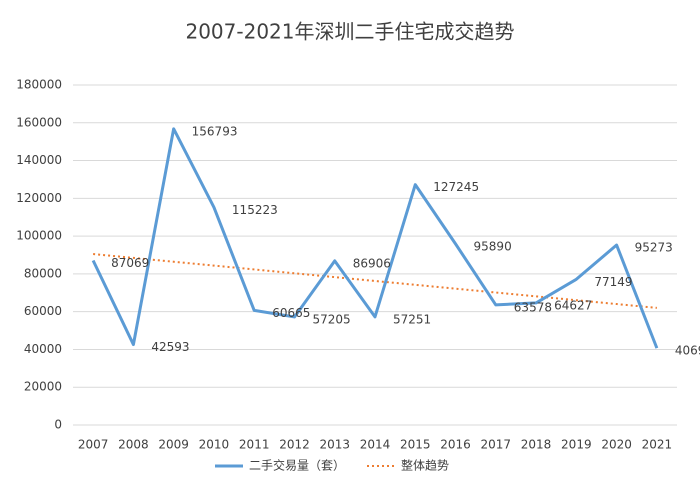 Image resolution: width=700 pixels, height=492 pixels. I want to click on trend-line, so click(375, 281).